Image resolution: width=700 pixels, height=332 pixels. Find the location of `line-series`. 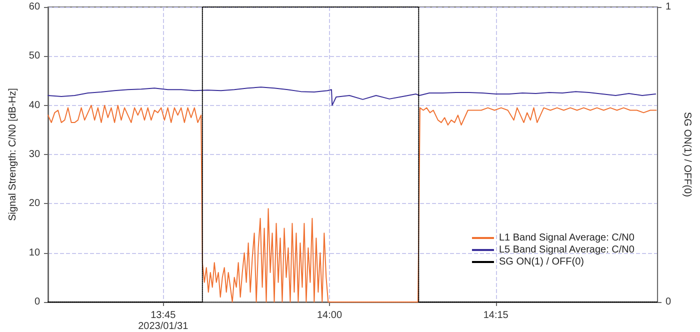

line-series is located at coordinates (352, 96).